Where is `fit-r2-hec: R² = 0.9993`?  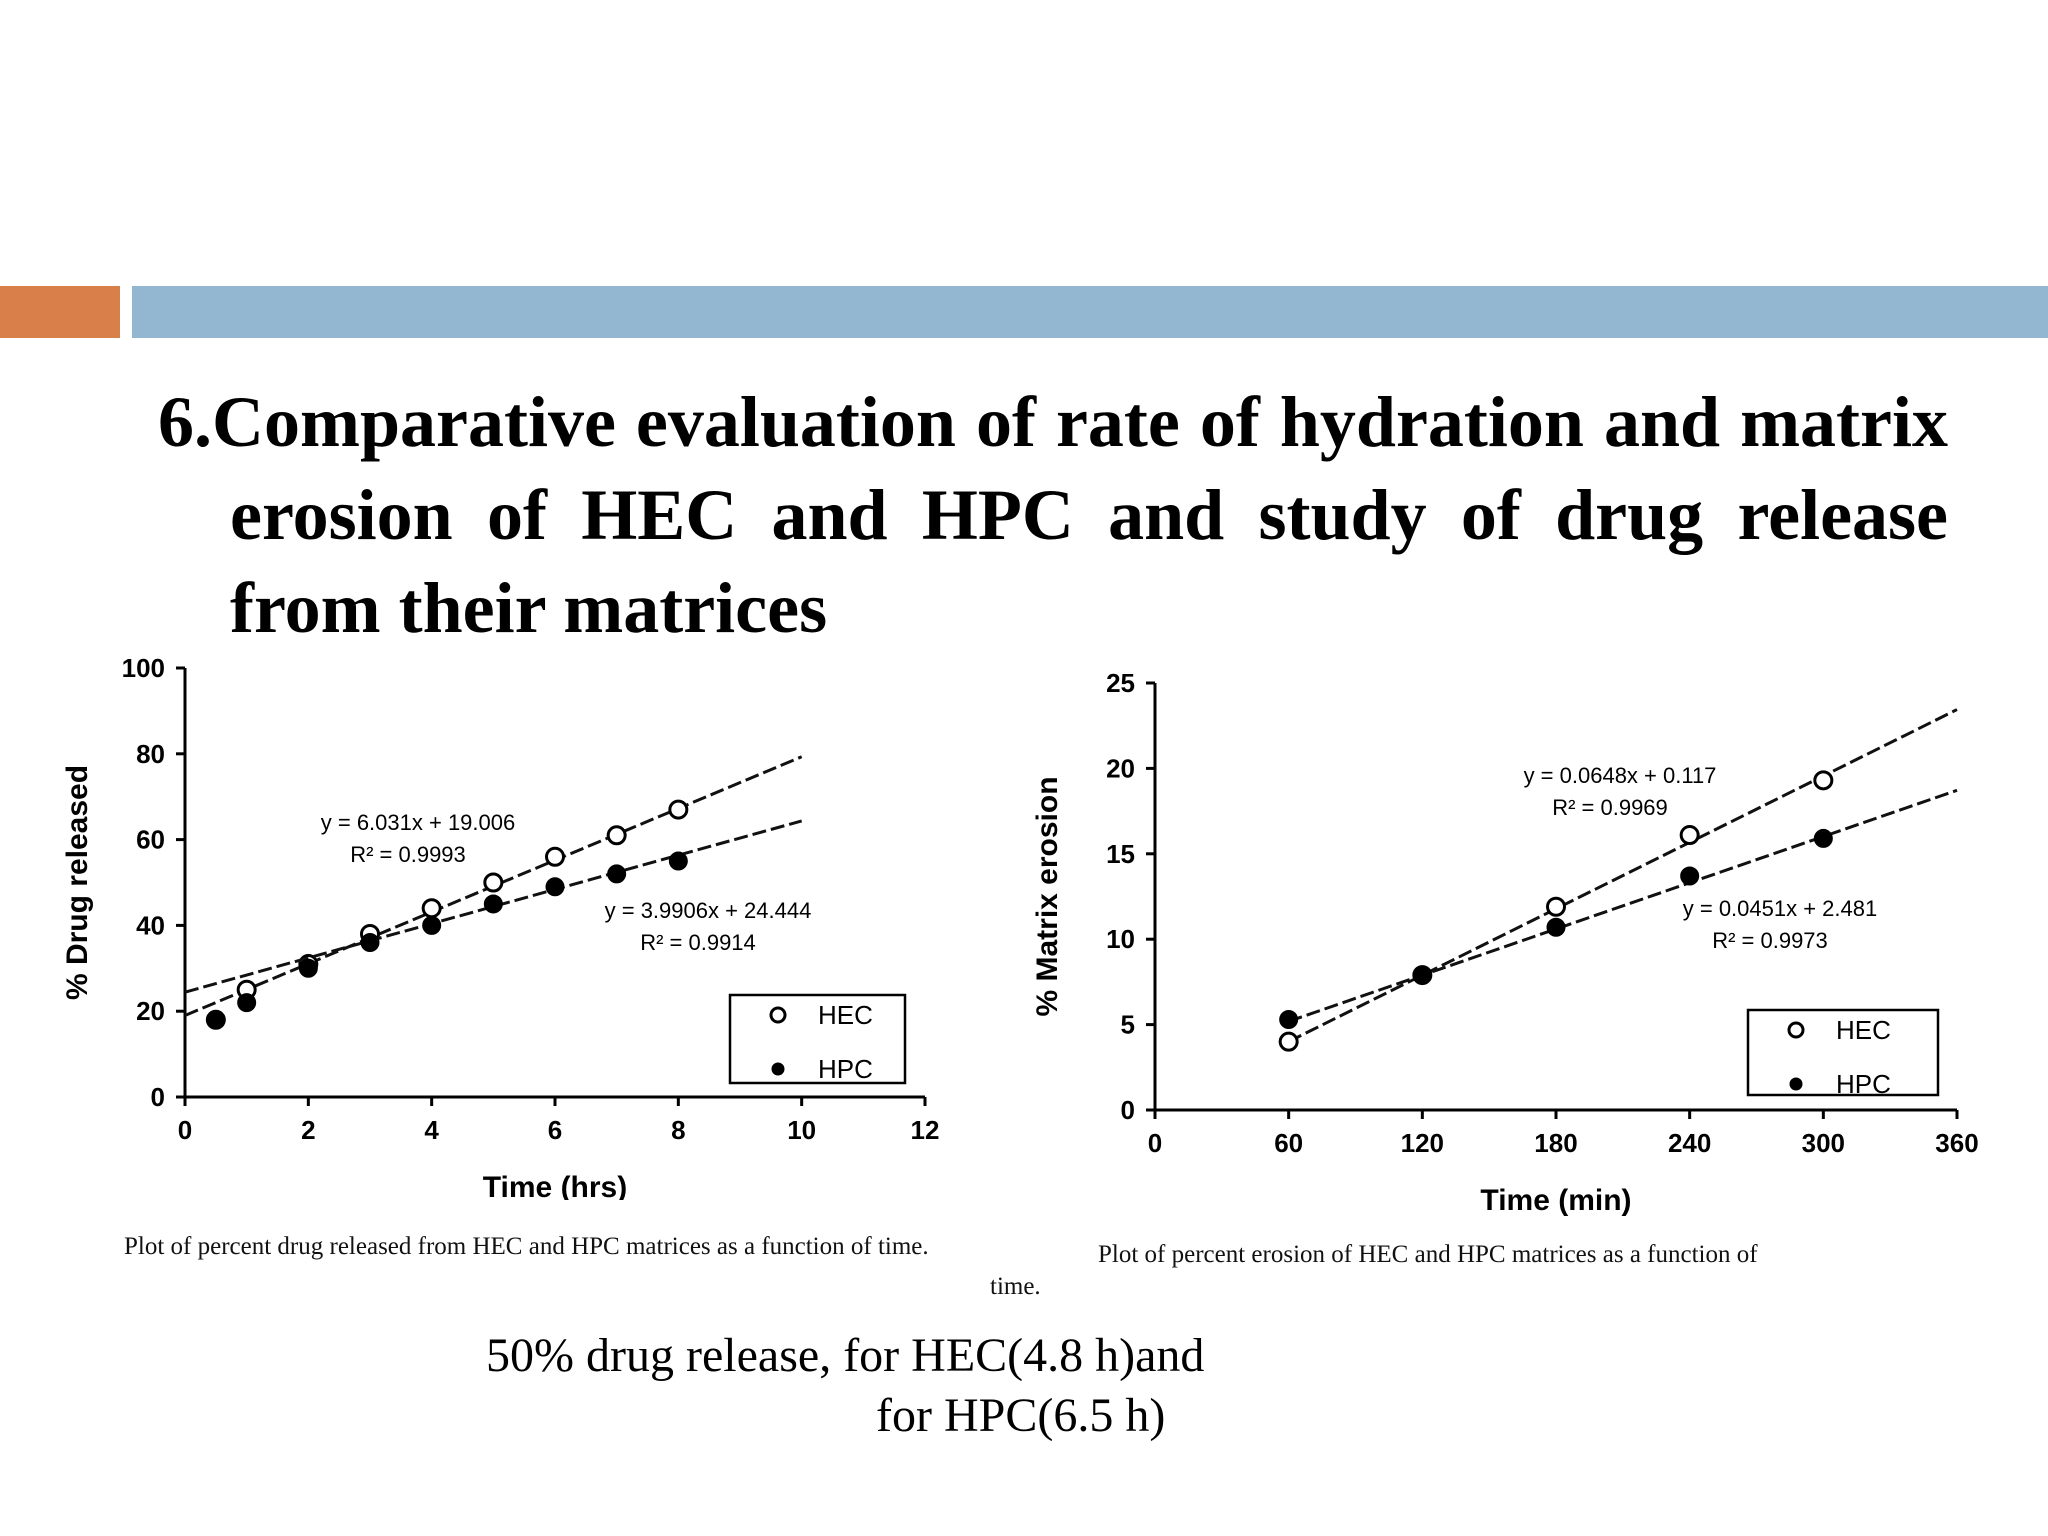
fit-r2-hec: R² = 0.9993 is located at coordinates (408, 854).